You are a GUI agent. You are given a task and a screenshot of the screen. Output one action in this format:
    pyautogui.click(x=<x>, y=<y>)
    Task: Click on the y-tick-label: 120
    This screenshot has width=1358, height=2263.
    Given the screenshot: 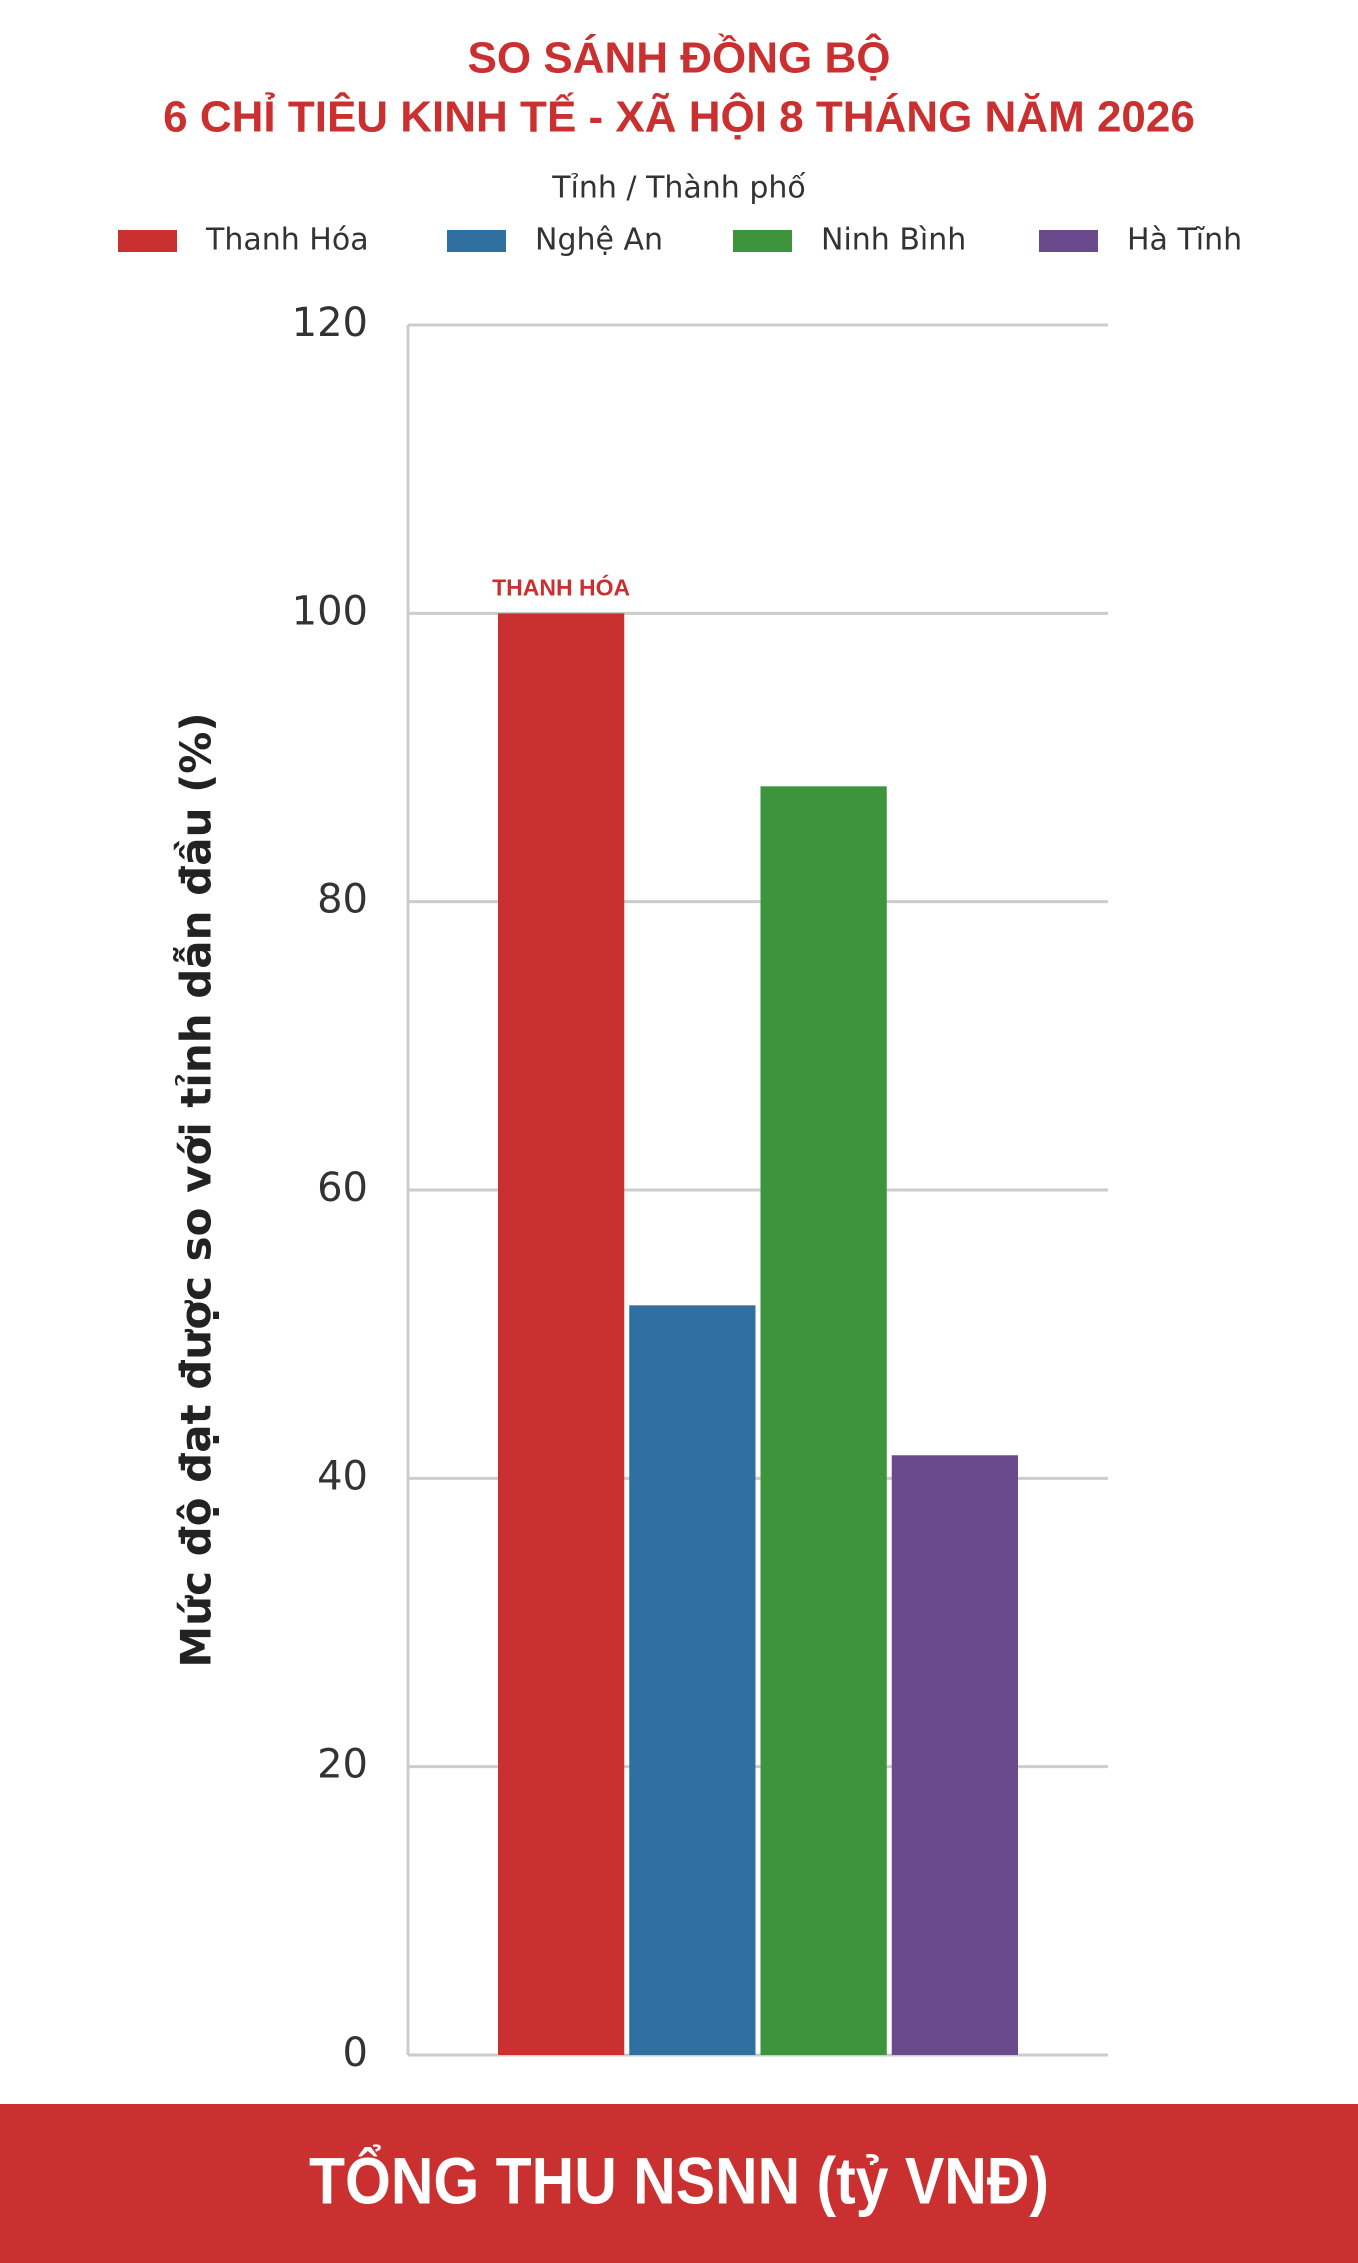 What is the action you would take?
    pyautogui.click(x=330, y=323)
    